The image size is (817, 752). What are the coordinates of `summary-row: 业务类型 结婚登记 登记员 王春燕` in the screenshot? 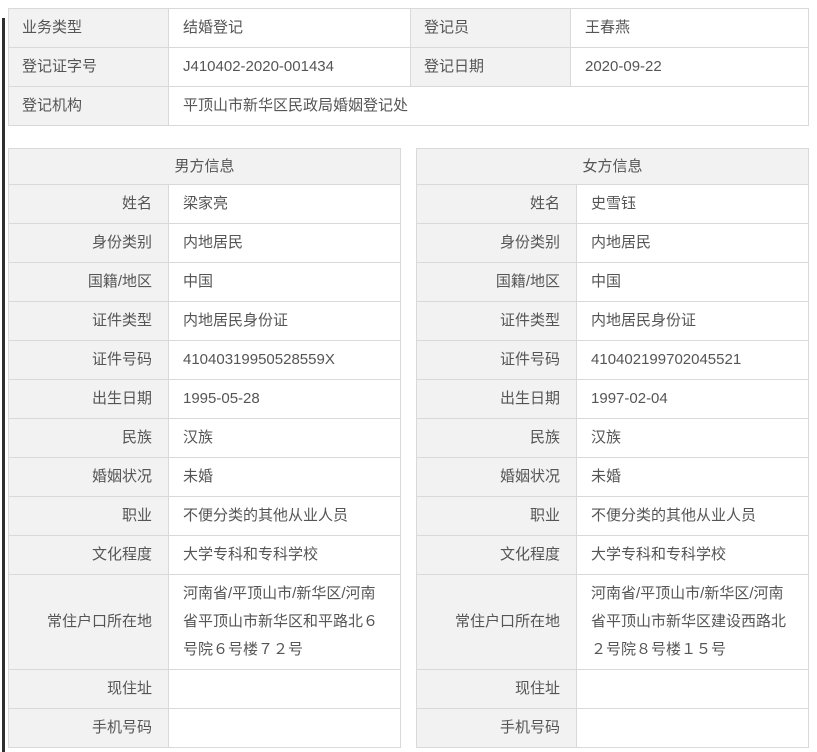 It's located at (408, 28).